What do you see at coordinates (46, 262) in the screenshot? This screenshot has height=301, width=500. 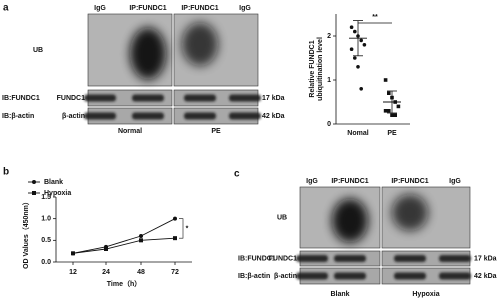 I see `y-tick-label: 0.0` at bounding box center [46, 262].